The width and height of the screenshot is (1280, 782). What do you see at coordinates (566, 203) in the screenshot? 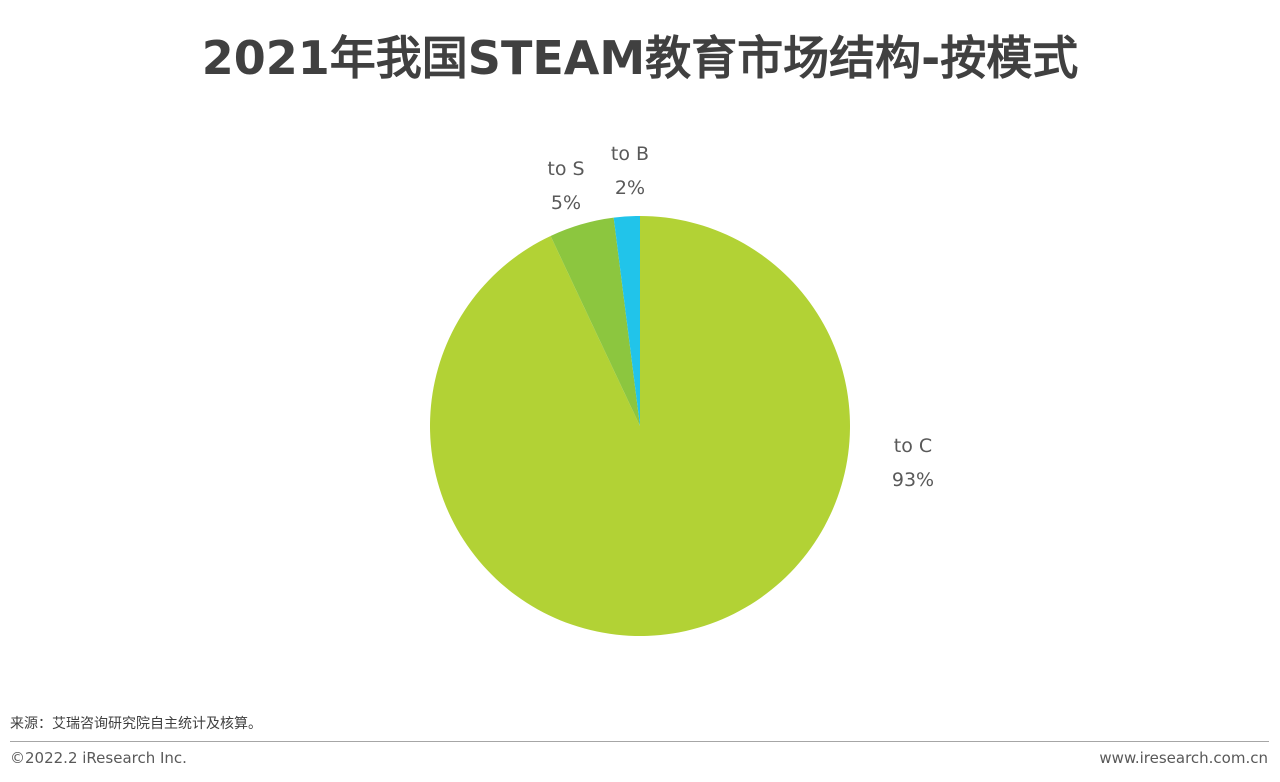
I see `slice-value-to-s: 5%` at bounding box center [566, 203].